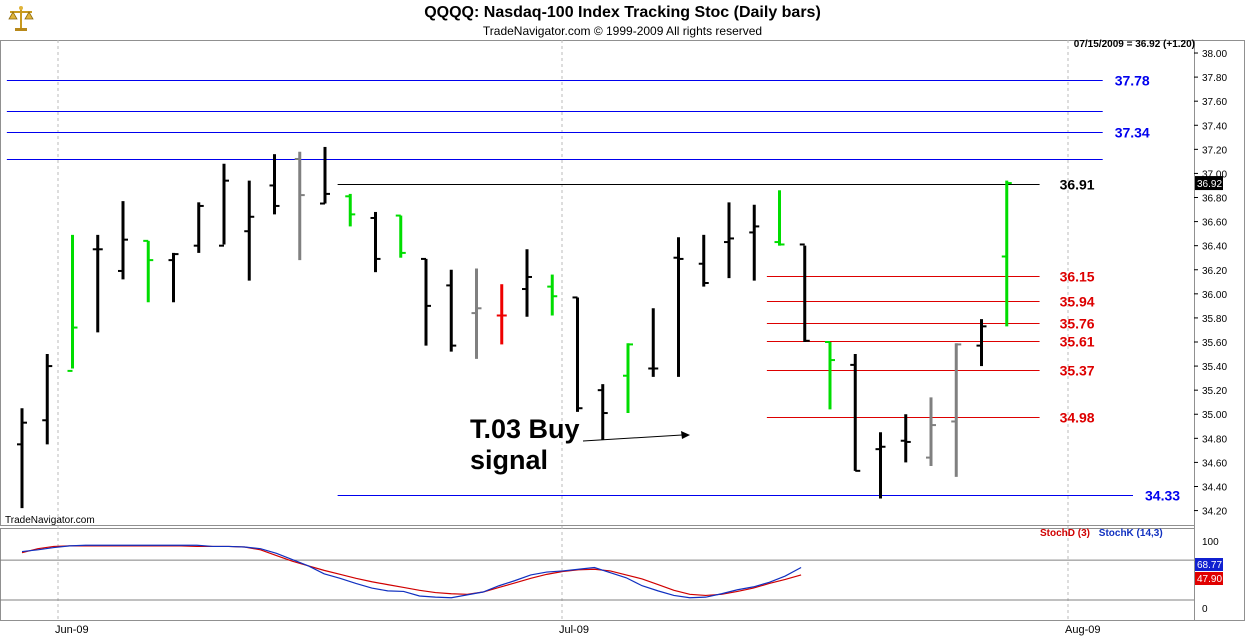  I want to click on stoch-d-value: 47.90, so click(1209, 579).